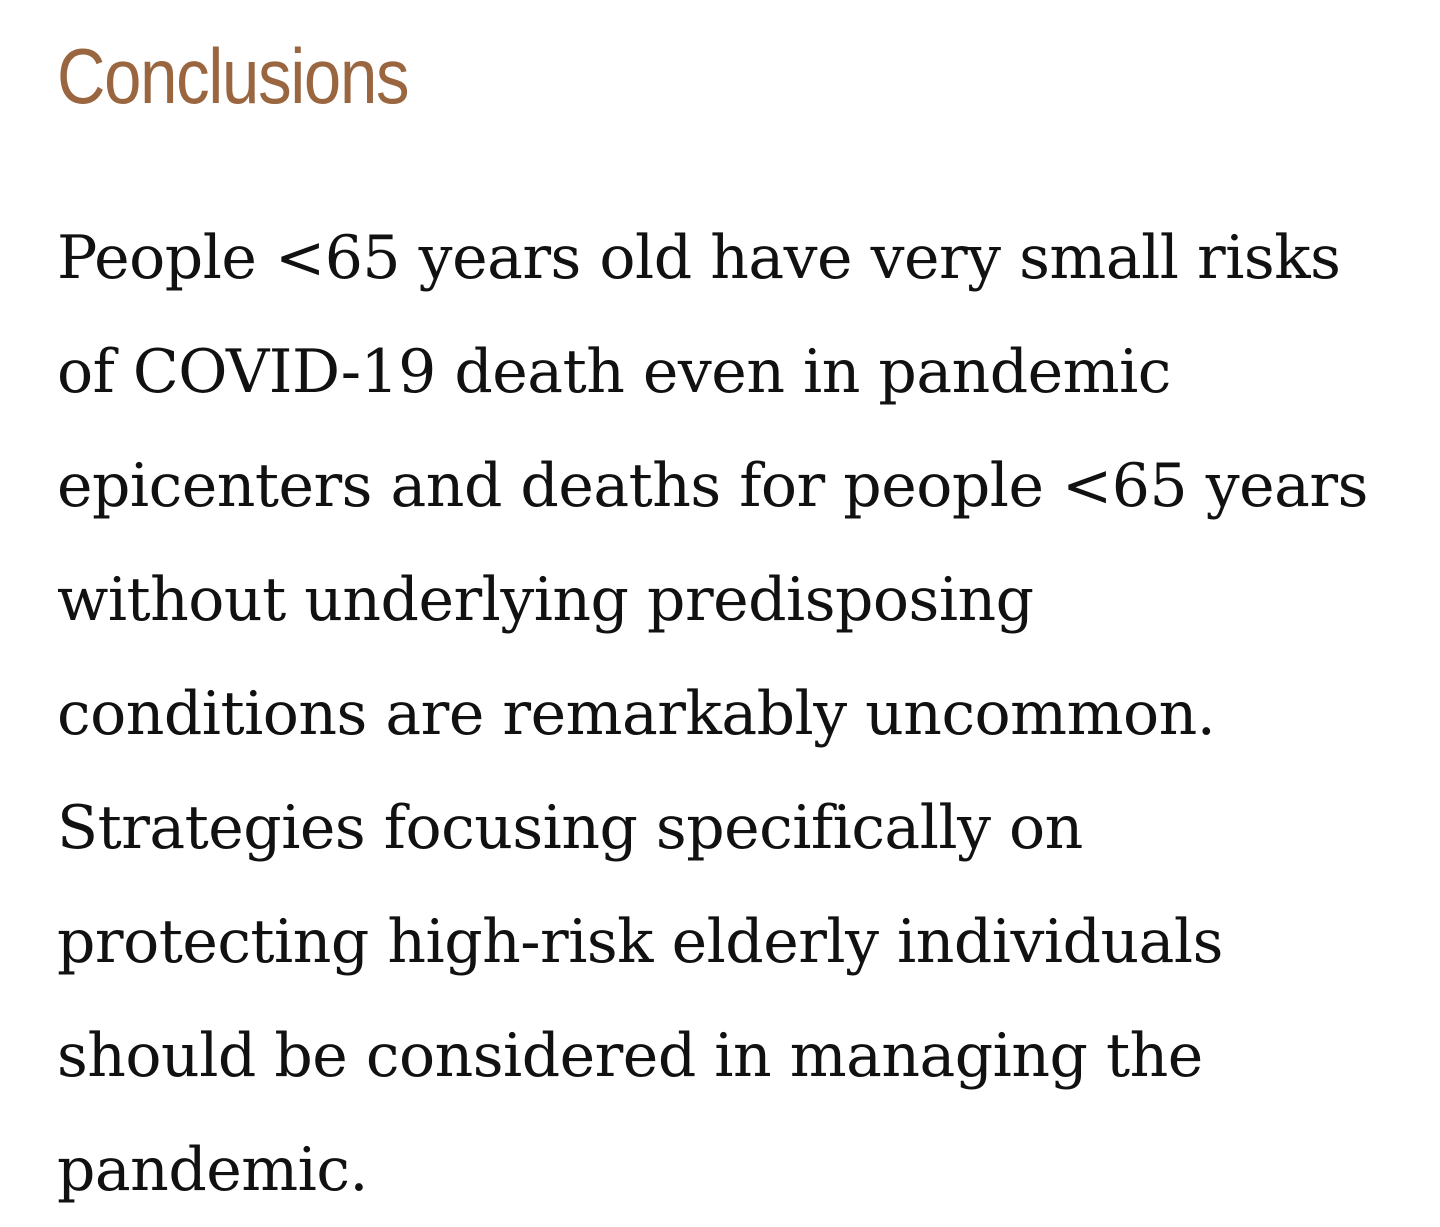 The height and width of the screenshot is (1227, 1440). What do you see at coordinates (630, 1056) in the screenshot?
I see `paragraph-line: should be considered in managing the` at bounding box center [630, 1056].